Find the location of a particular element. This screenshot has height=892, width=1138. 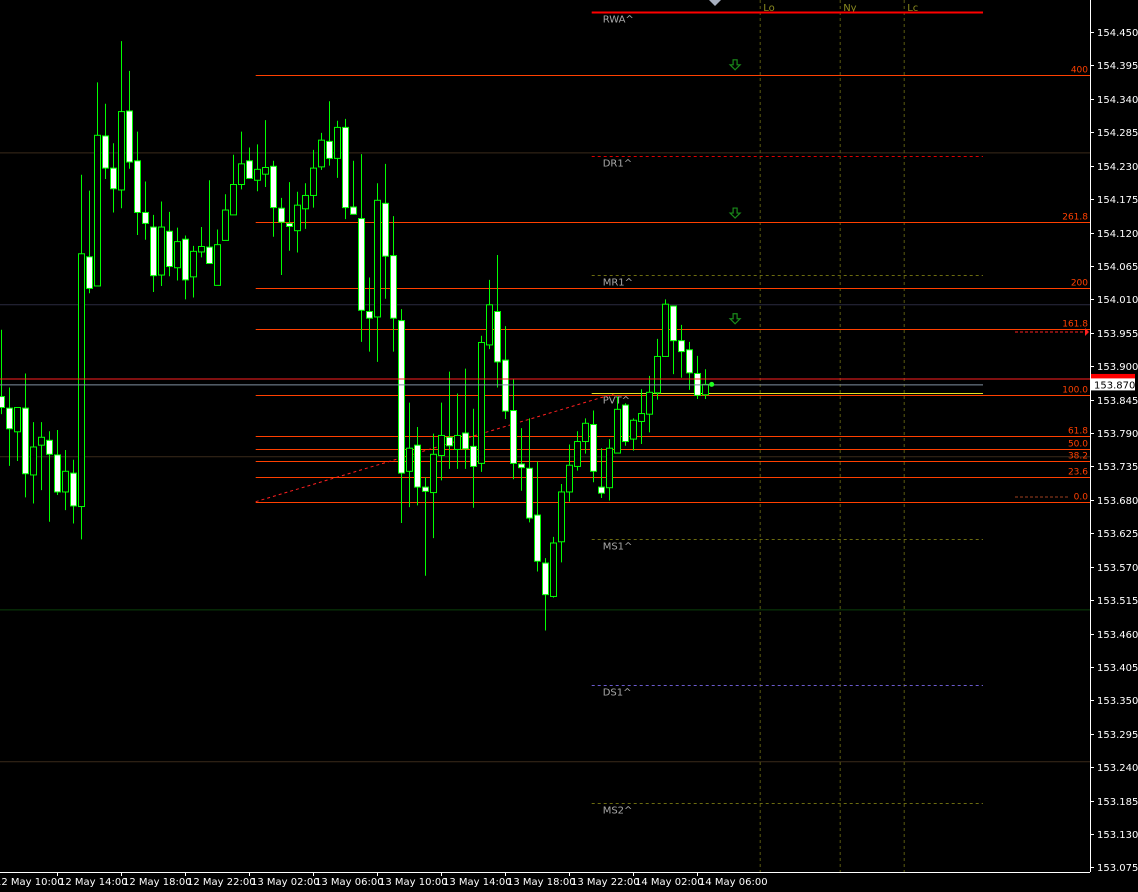

y-tick-label: 153.295 is located at coordinates (1117, 735).